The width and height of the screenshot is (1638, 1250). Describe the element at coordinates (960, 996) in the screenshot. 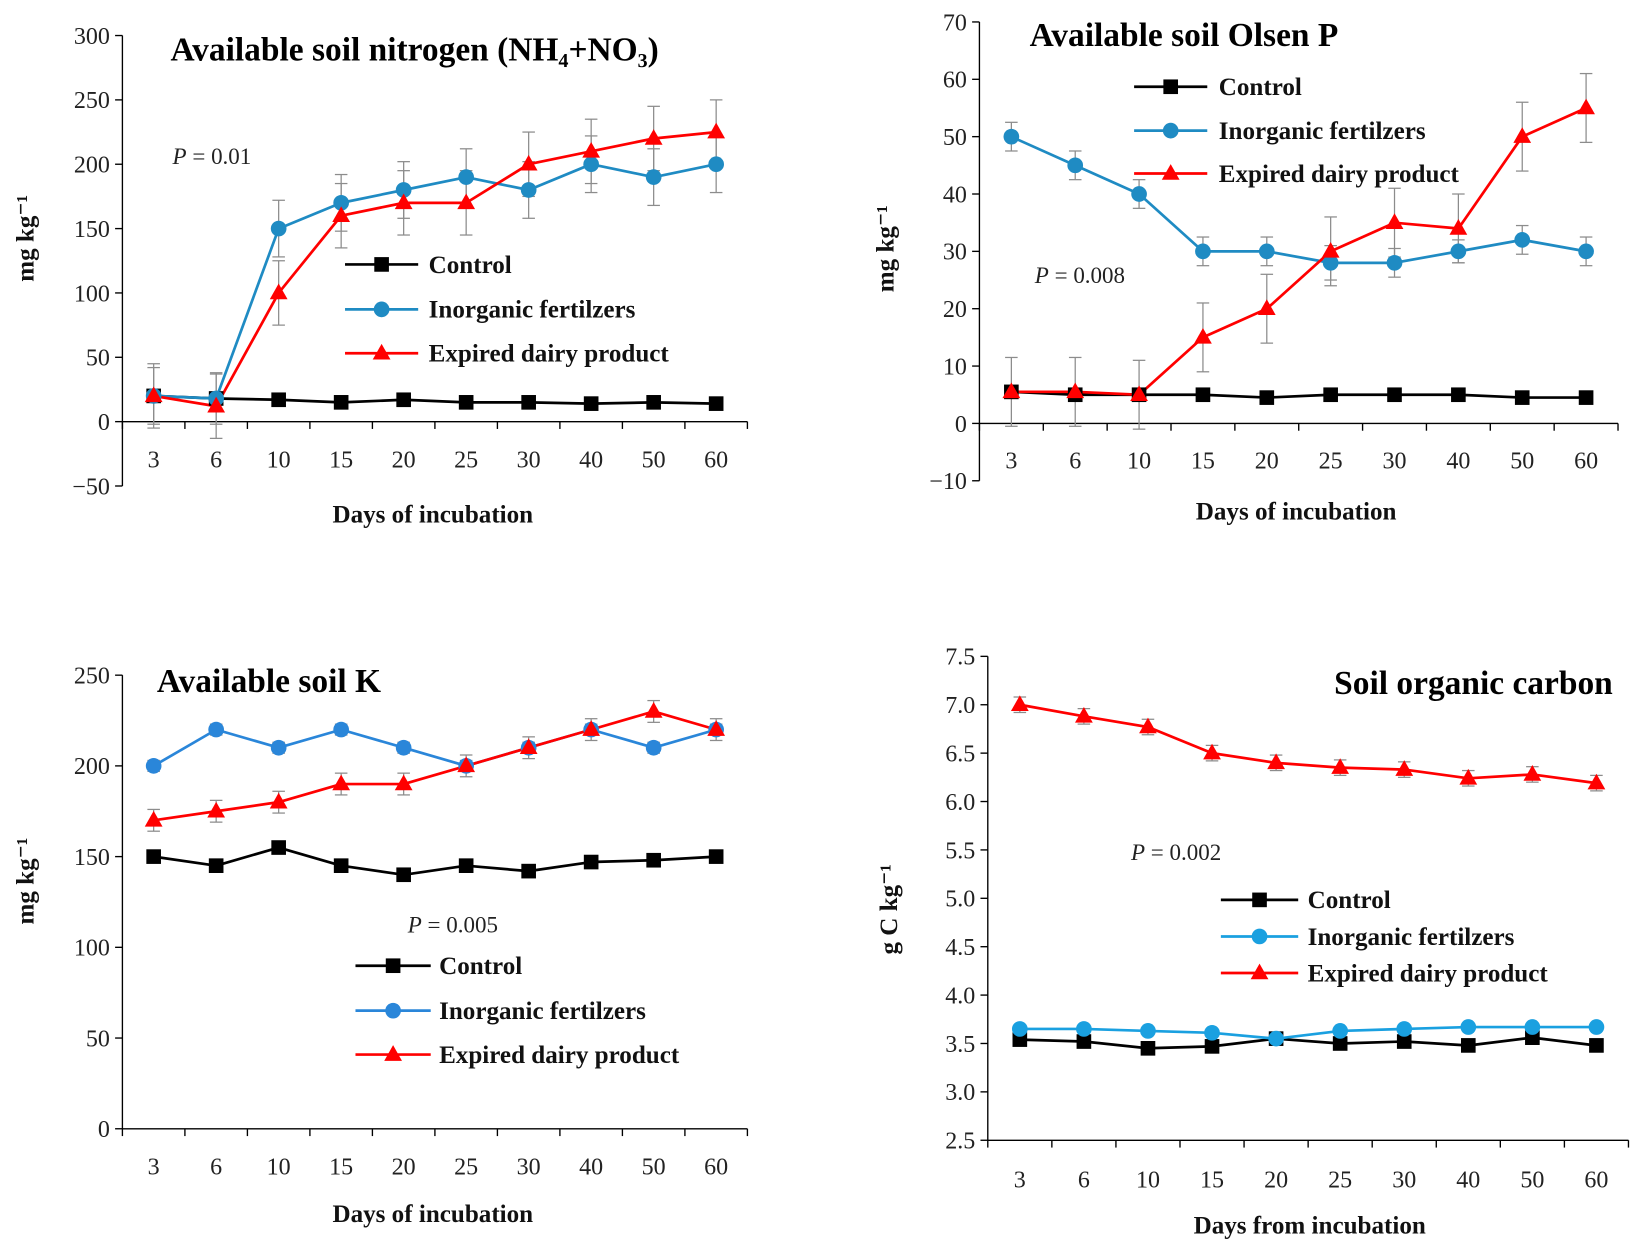

I see `y-tick-label: 4.0` at that location.